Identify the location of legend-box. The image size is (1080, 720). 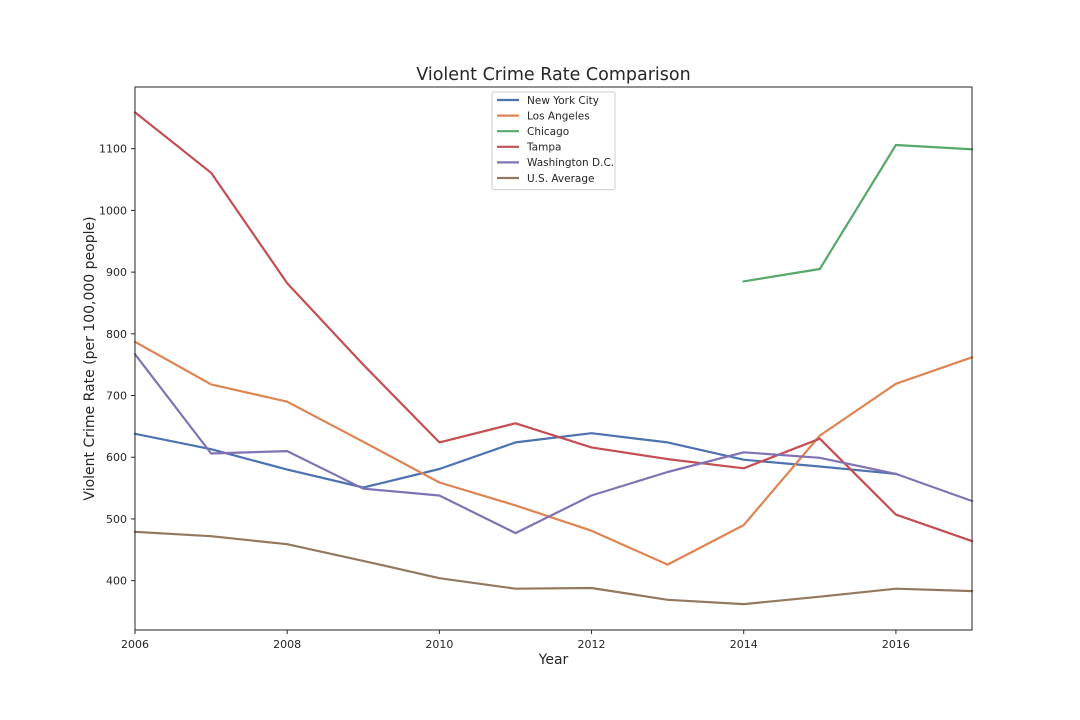
(553, 141).